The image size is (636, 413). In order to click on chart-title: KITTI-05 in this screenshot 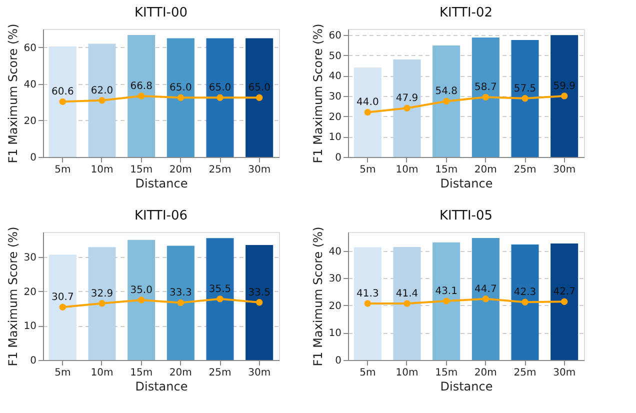, I will do `click(466, 216)`.